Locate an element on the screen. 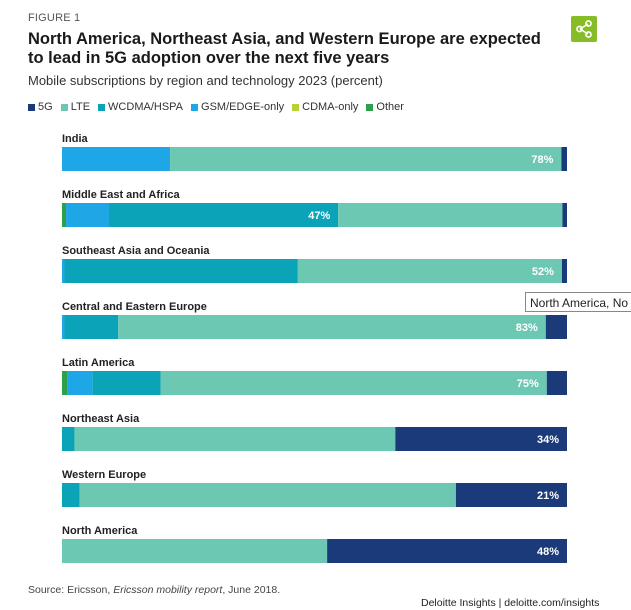 The height and width of the screenshot is (610, 631). data-label: 52% is located at coordinates (543, 272).